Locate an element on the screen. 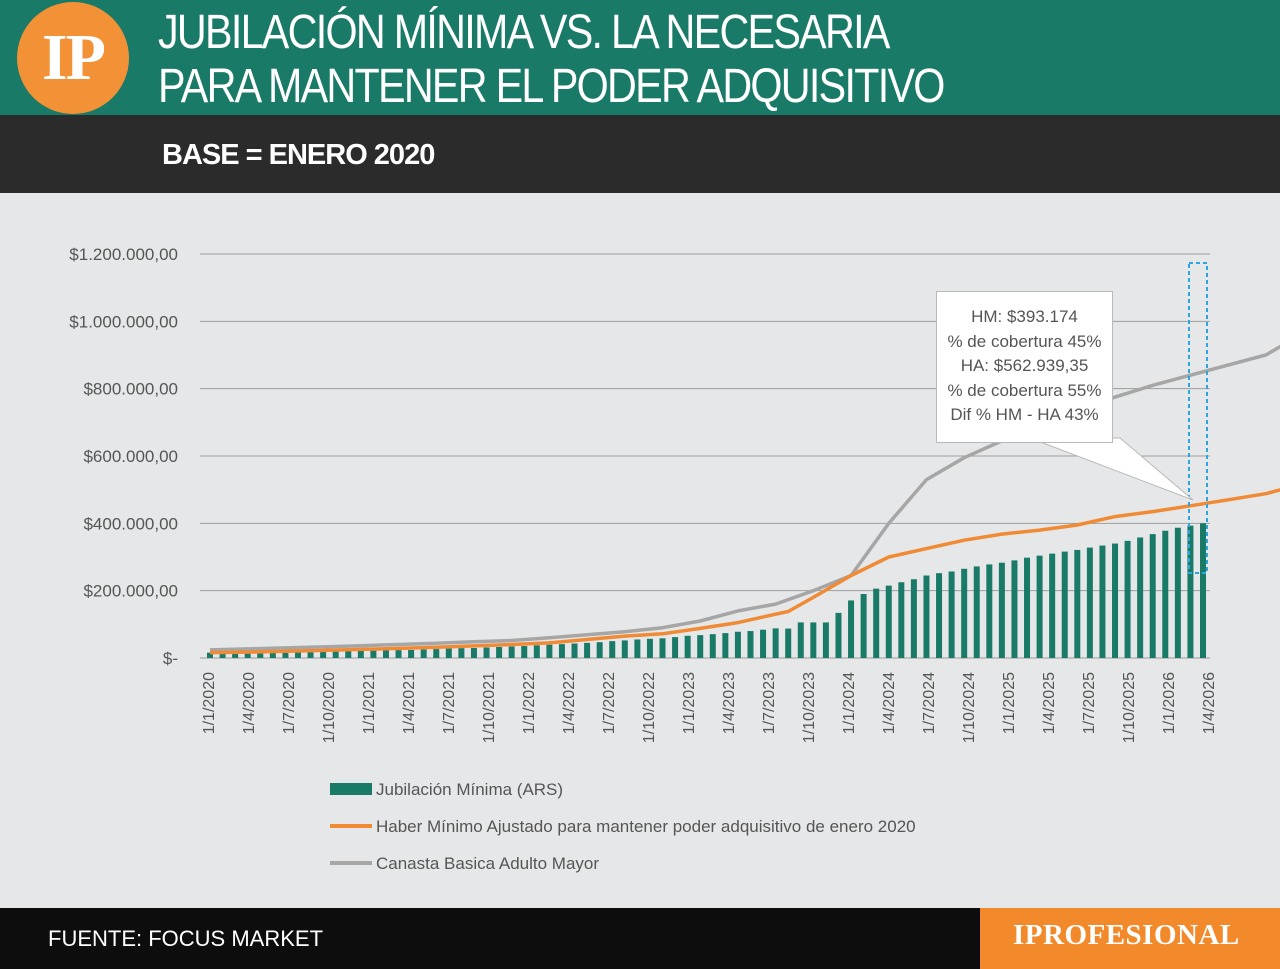  y-tick-label: $400.000,00 is located at coordinates (130, 523).